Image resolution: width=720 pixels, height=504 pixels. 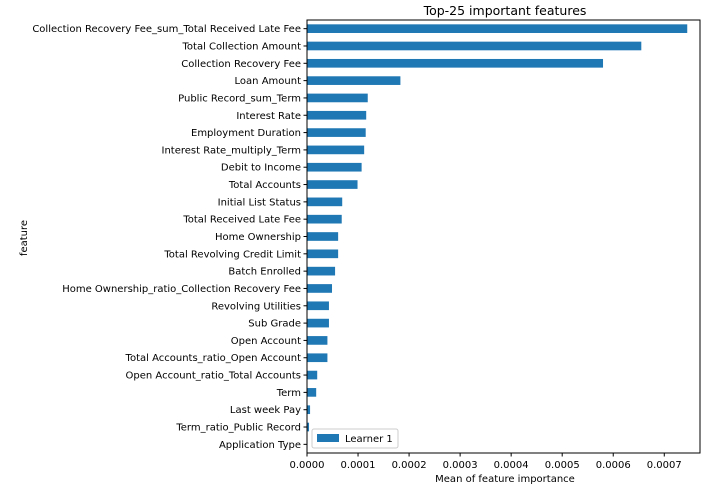 What do you see at coordinates (213, 376) in the screenshot?
I see `y-tick-label: Open Account_ratio_Total Accounts` at bounding box center [213, 376].